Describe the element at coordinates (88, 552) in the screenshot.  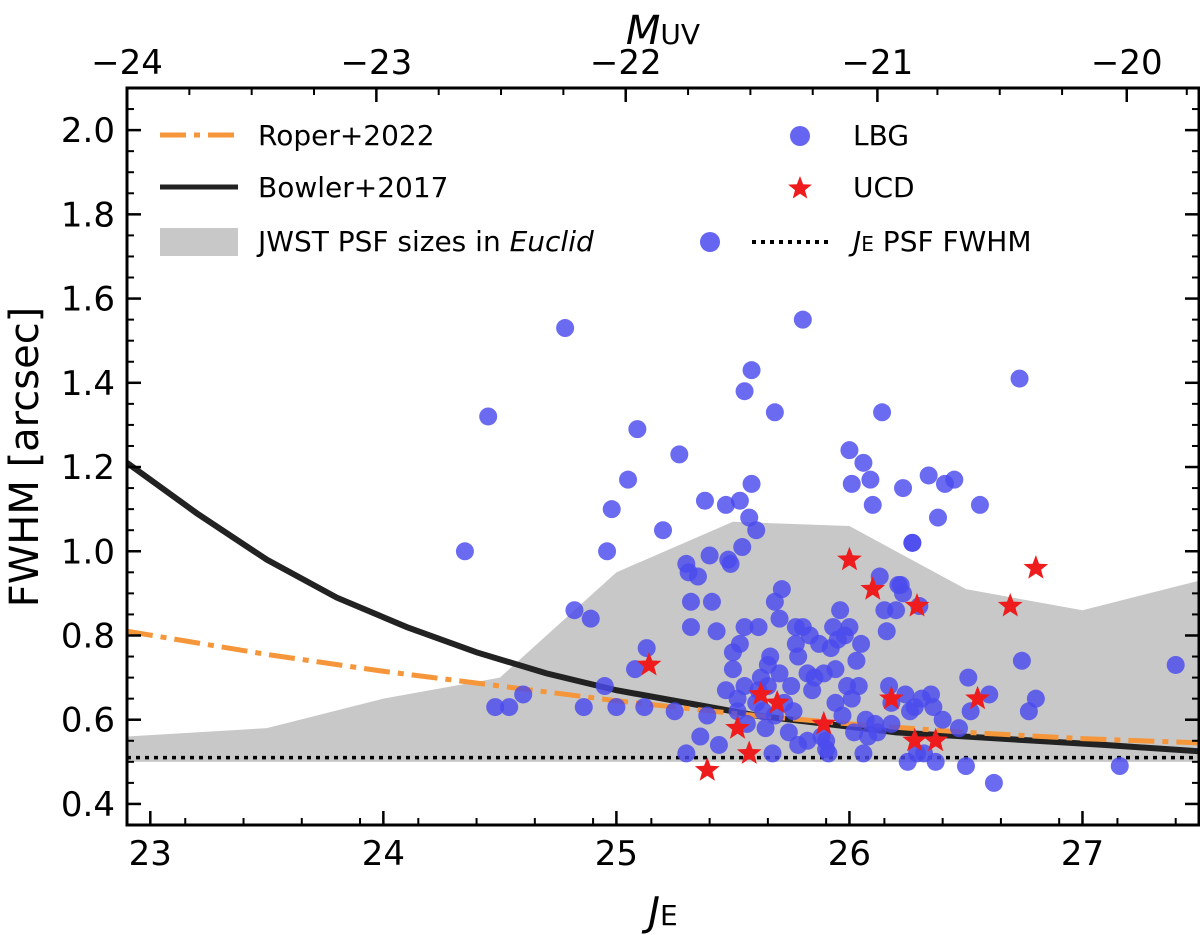
I see `y-tick-label: 1.0` at that location.